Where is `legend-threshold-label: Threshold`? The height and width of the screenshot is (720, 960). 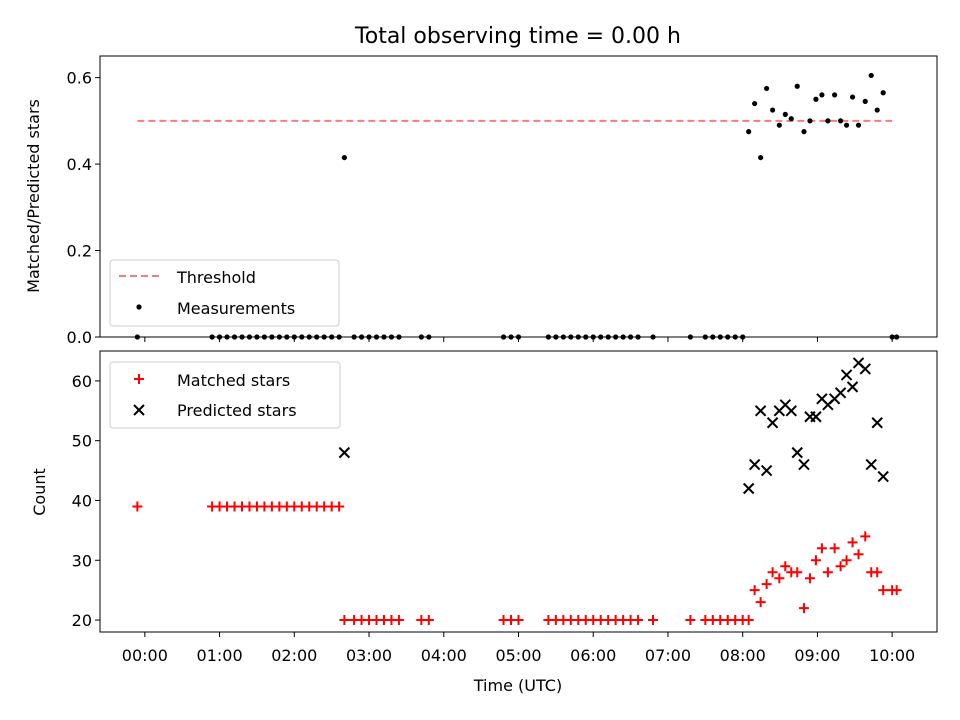 legend-threshold-label: Threshold is located at coordinates (216, 277).